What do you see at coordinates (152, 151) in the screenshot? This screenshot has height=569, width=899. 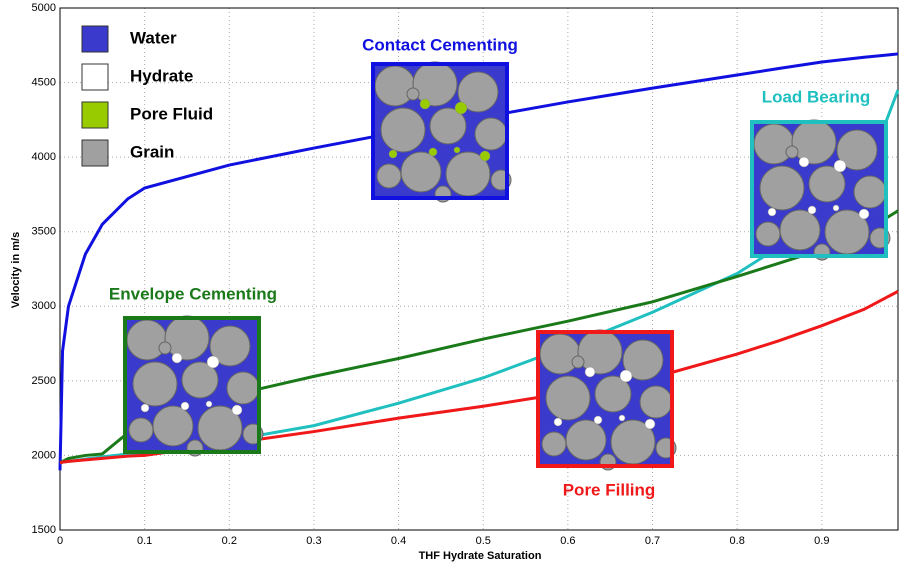 I see `legend-label: Grain` at bounding box center [152, 151].